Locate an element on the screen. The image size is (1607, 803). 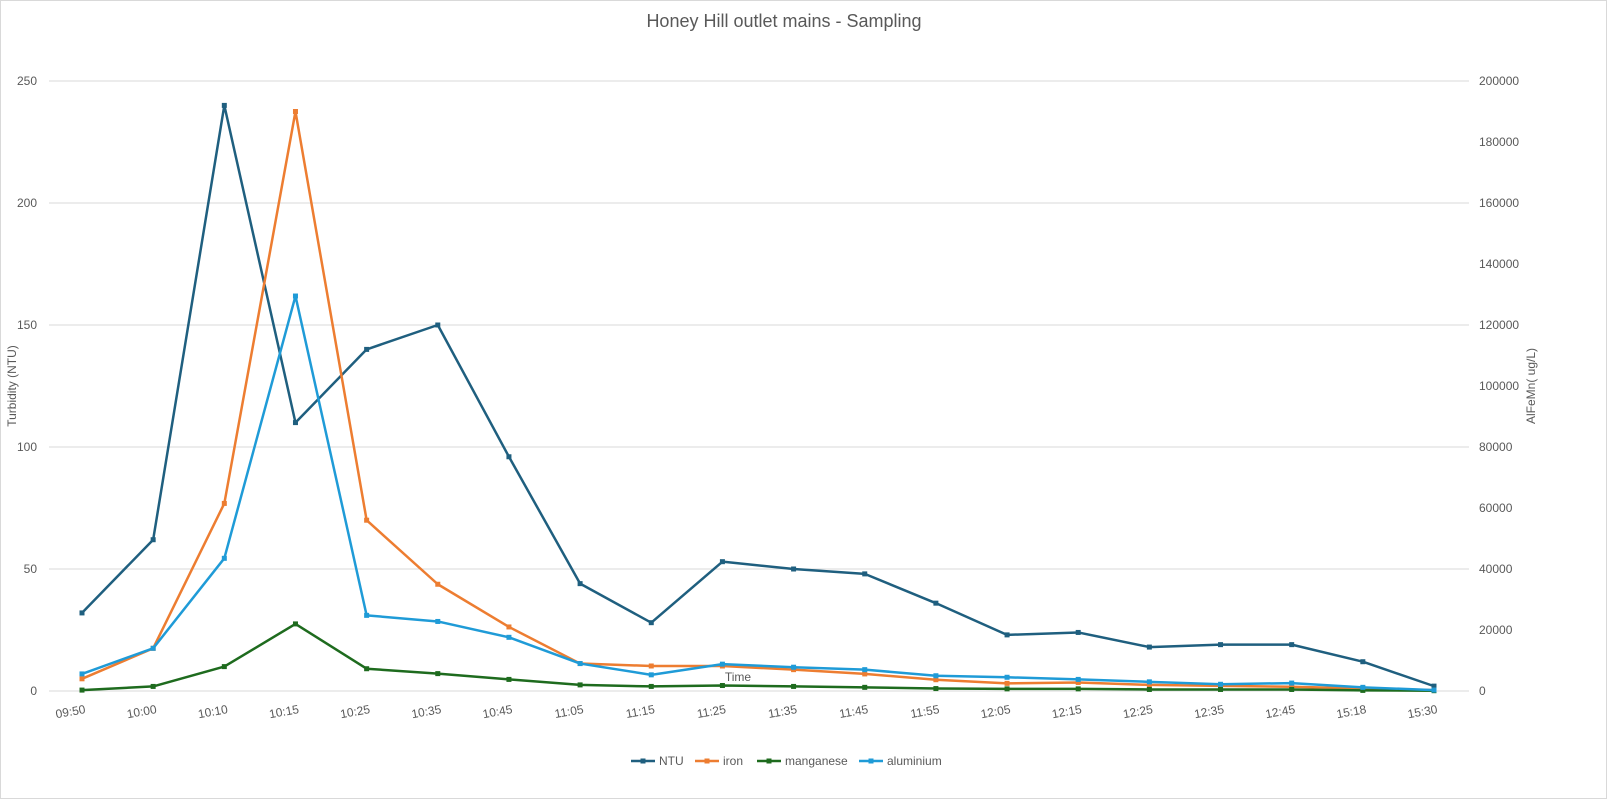
x-axis-title: Time is located at coordinates (738, 677).